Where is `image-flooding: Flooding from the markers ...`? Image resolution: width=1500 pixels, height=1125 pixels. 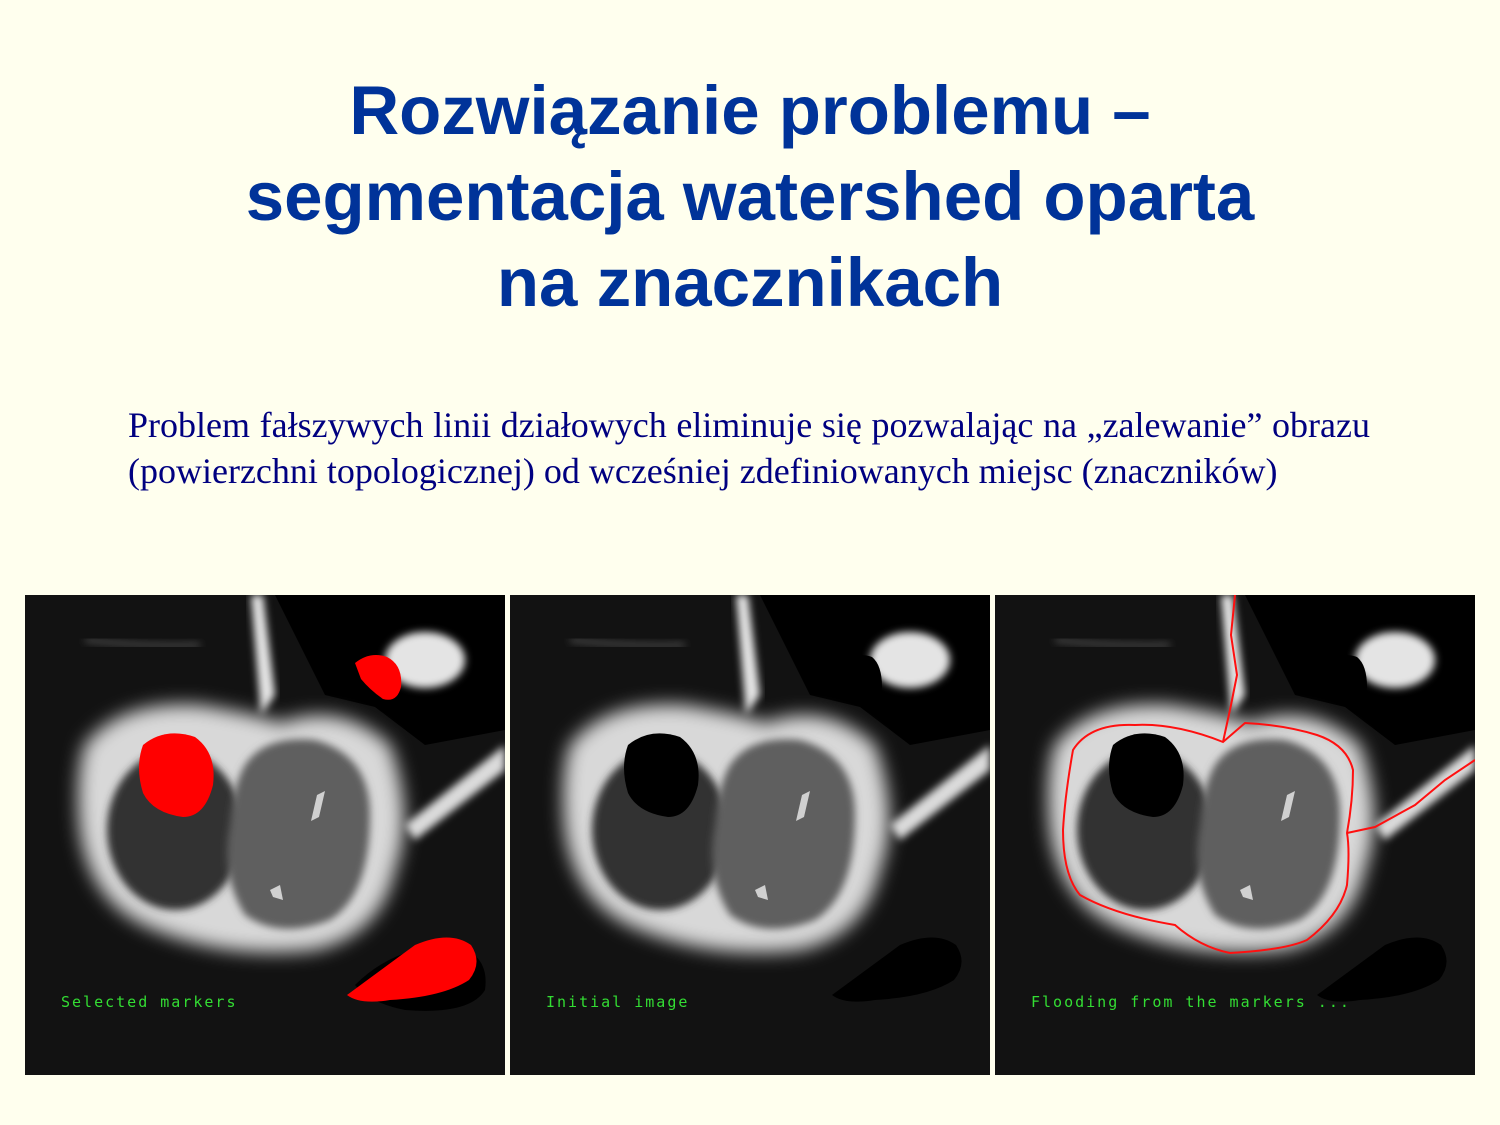 image-flooding: Flooding from the markers ... is located at coordinates (1235, 835).